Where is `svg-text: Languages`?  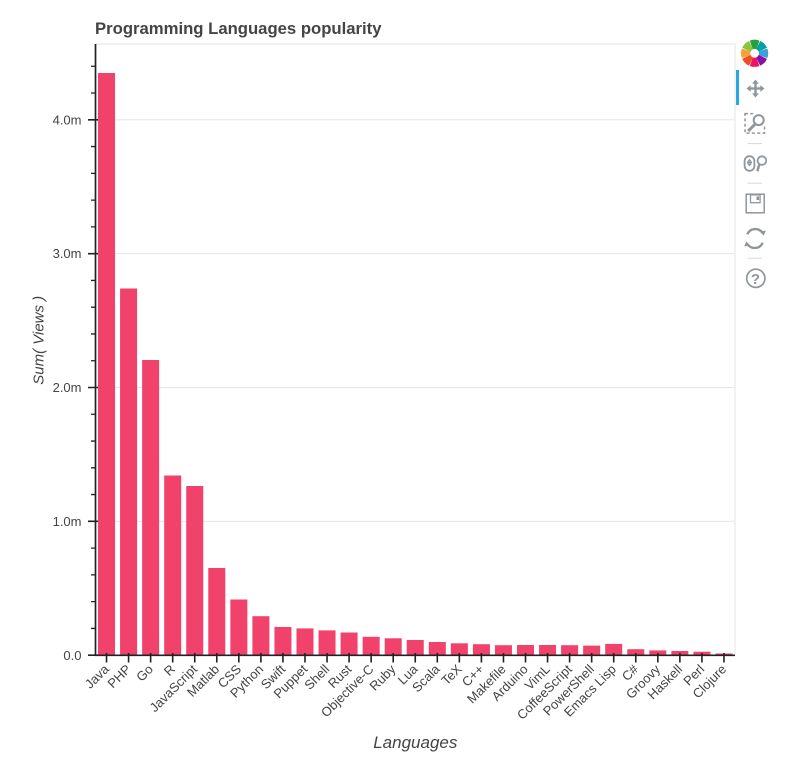
svg-text: Languages is located at coordinates (415, 742).